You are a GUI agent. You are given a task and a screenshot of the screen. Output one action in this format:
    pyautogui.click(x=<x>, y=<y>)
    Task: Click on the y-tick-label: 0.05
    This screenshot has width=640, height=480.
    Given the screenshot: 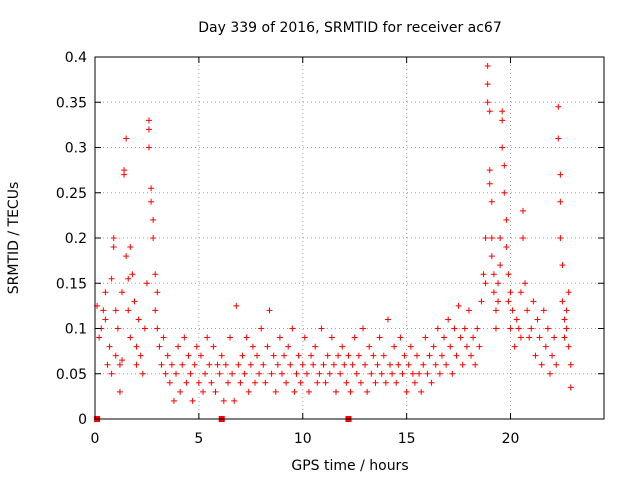 What is the action you would take?
    pyautogui.click(x=71, y=375)
    